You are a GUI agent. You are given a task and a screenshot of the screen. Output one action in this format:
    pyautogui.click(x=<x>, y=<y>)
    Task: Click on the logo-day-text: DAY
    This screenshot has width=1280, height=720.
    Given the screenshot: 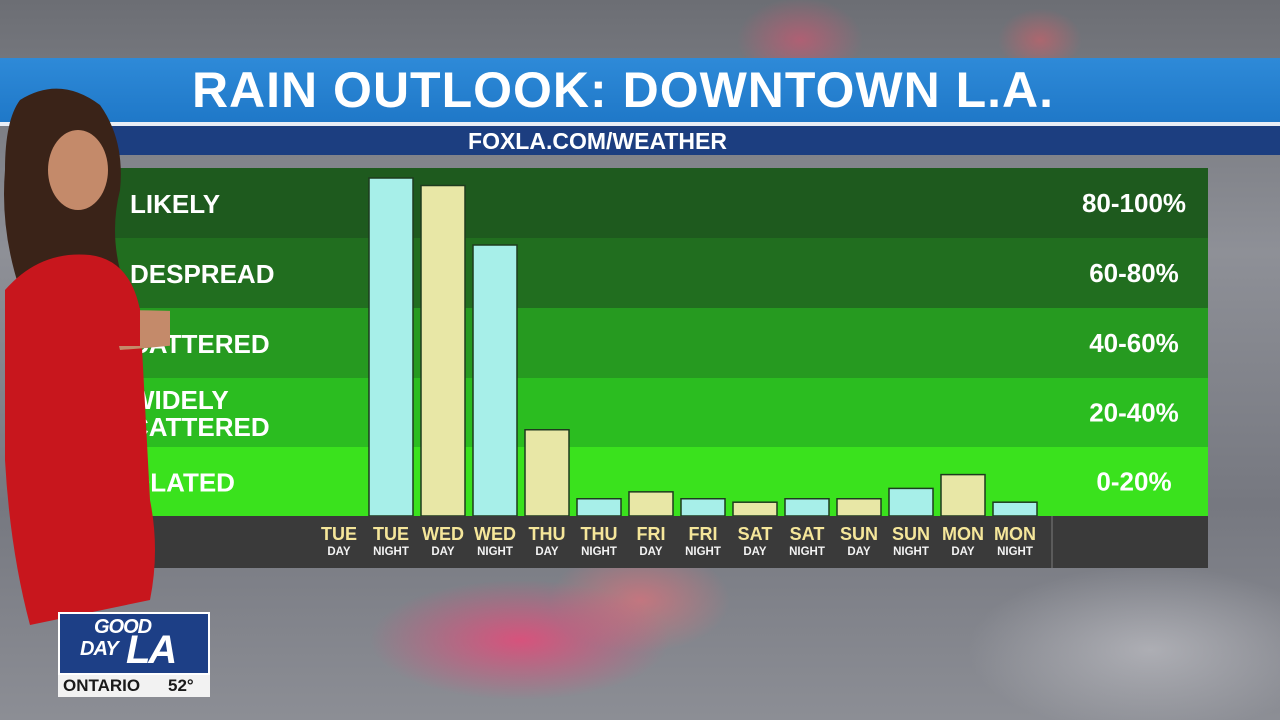 What is the action you would take?
    pyautogui.click(x=99, y=649)
    